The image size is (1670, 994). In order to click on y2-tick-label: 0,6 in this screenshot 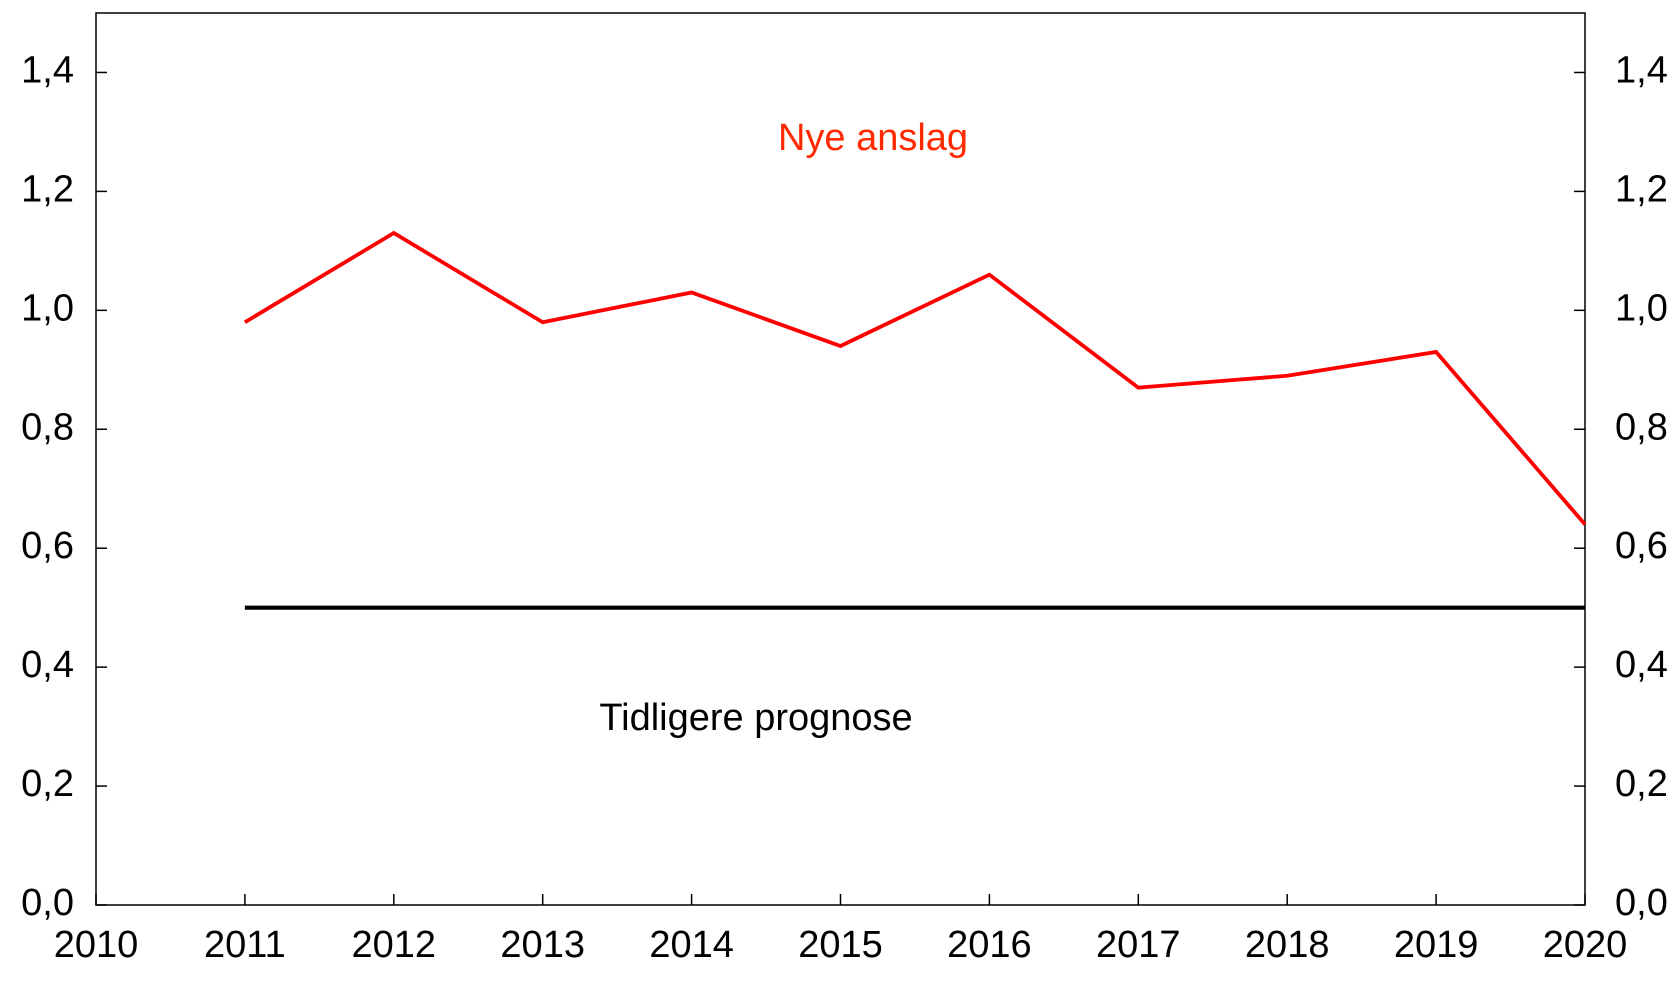, I will do `click(1641, 546)`.